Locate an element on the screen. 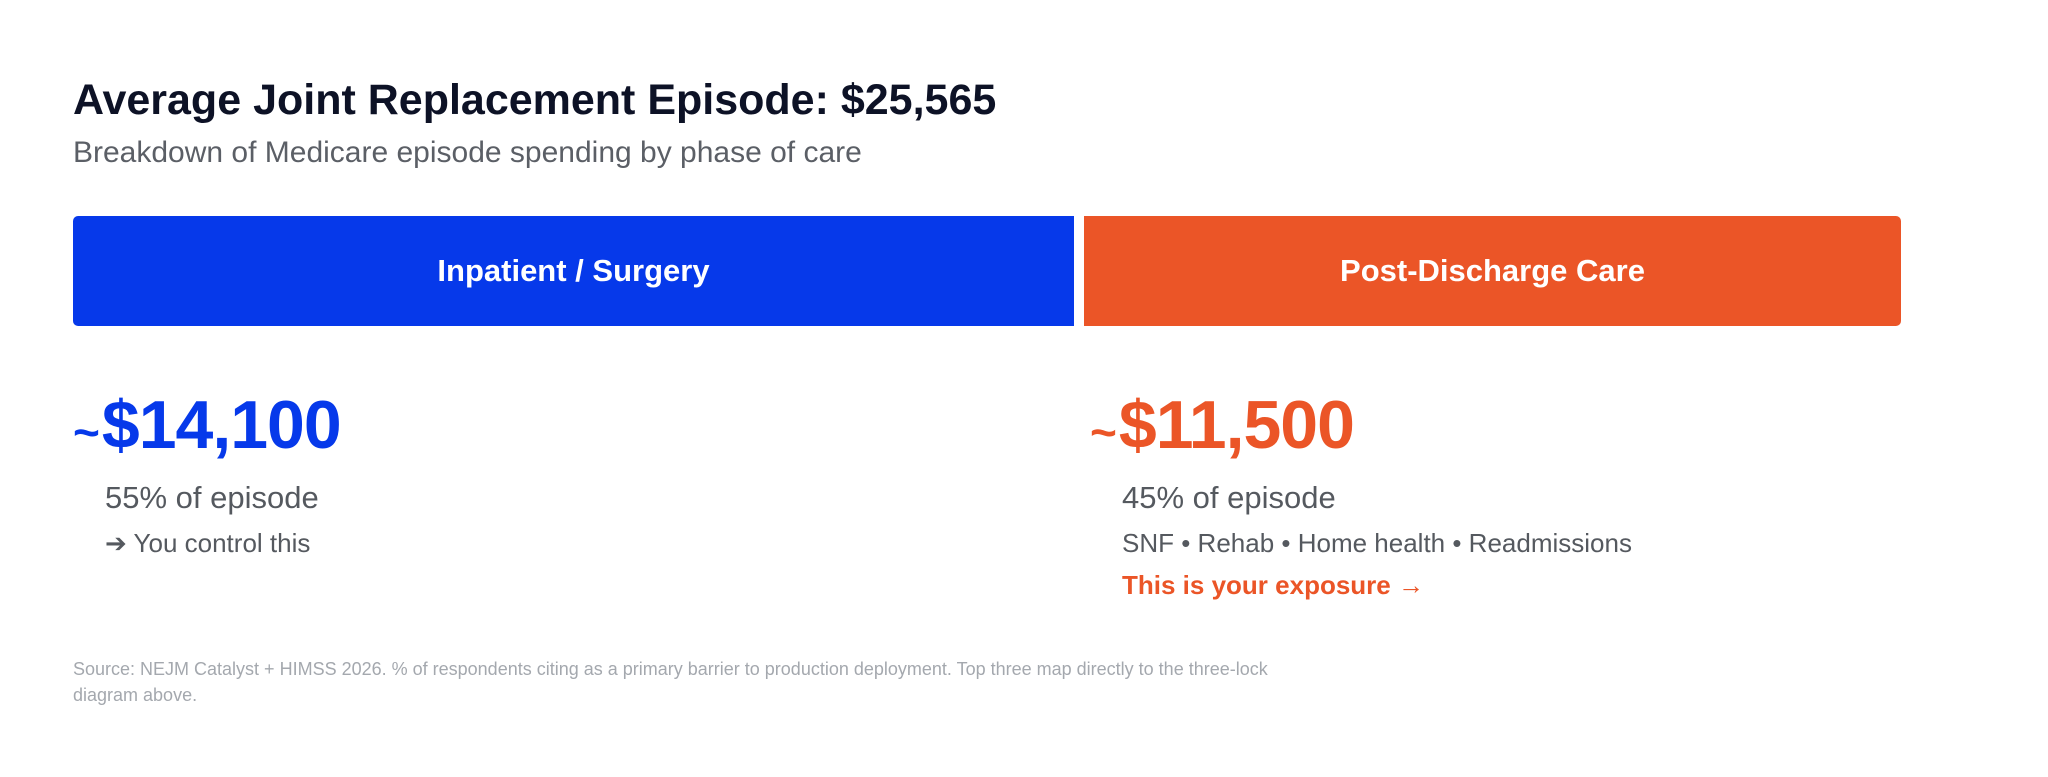 Image resolution: width=2048 pixels, height=777 pixels. bar-label-post-discharge: Post-Discharge Care is located at coordinates (1492, 270).